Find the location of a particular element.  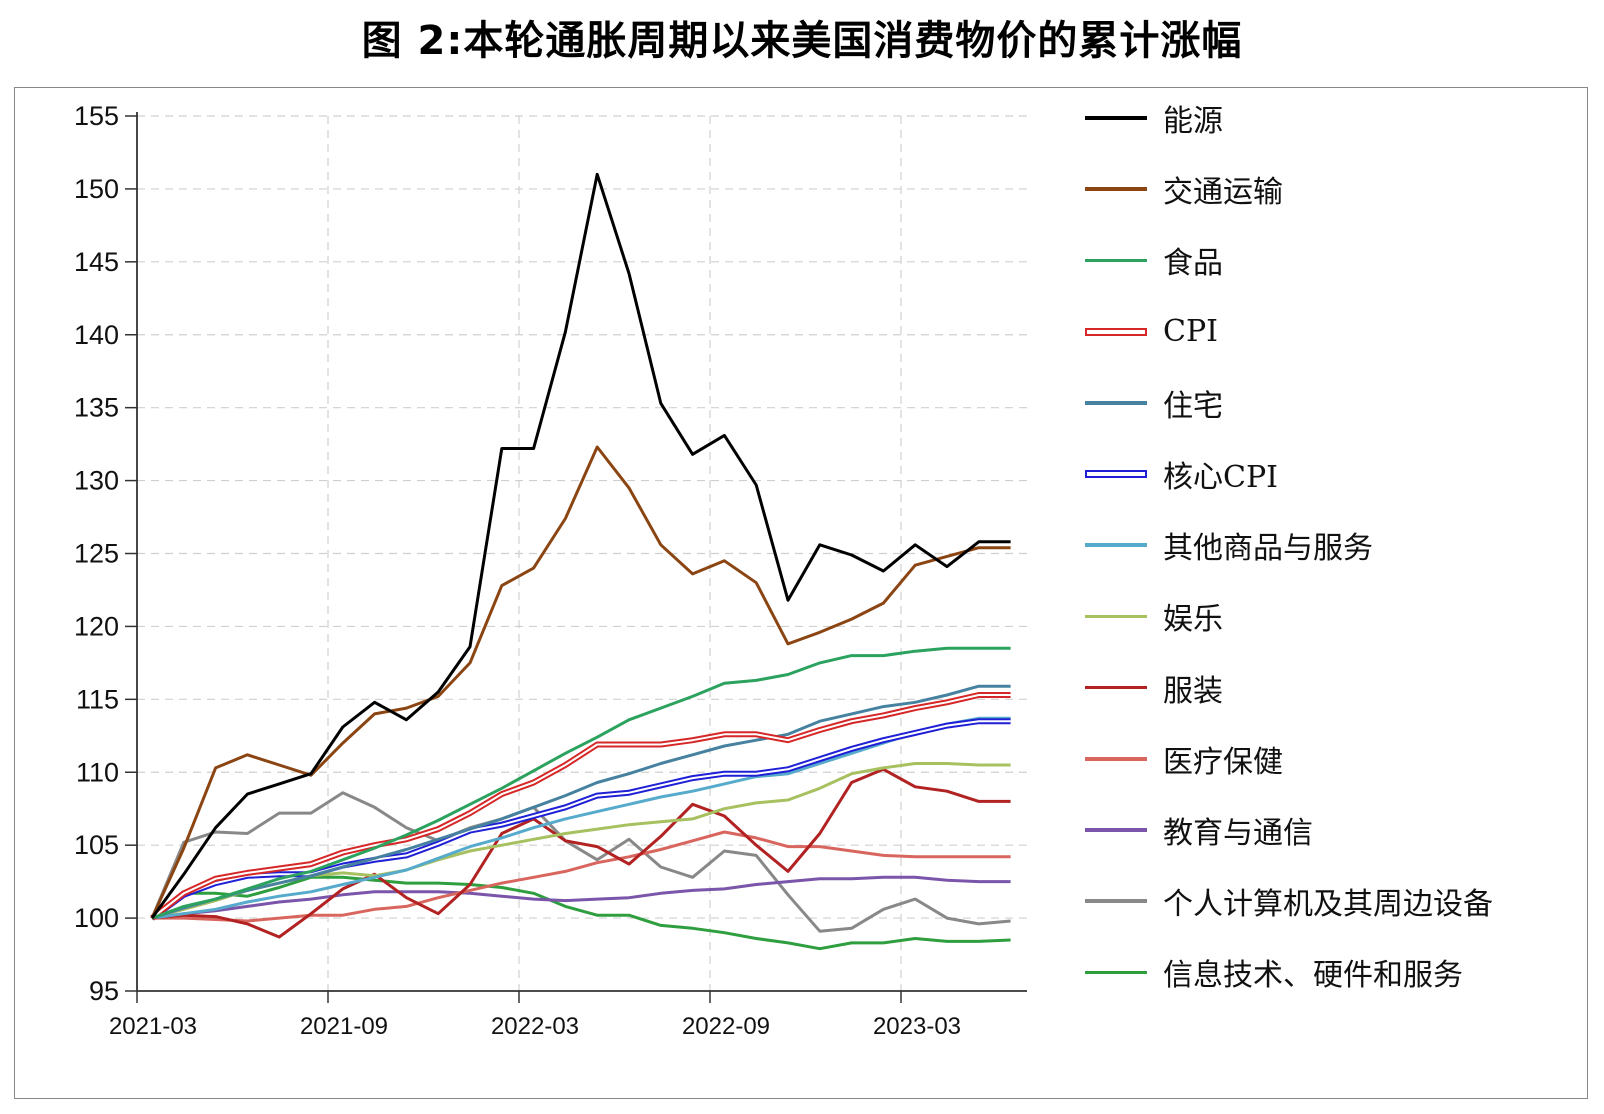

y-tick-label: 150 is located at coordinates (96, 189).